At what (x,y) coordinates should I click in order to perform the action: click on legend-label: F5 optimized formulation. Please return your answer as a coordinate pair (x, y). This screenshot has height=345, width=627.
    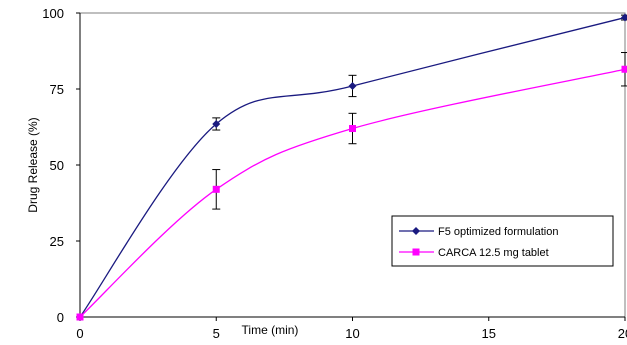
    Looking at the image, I should click on (498, 232).